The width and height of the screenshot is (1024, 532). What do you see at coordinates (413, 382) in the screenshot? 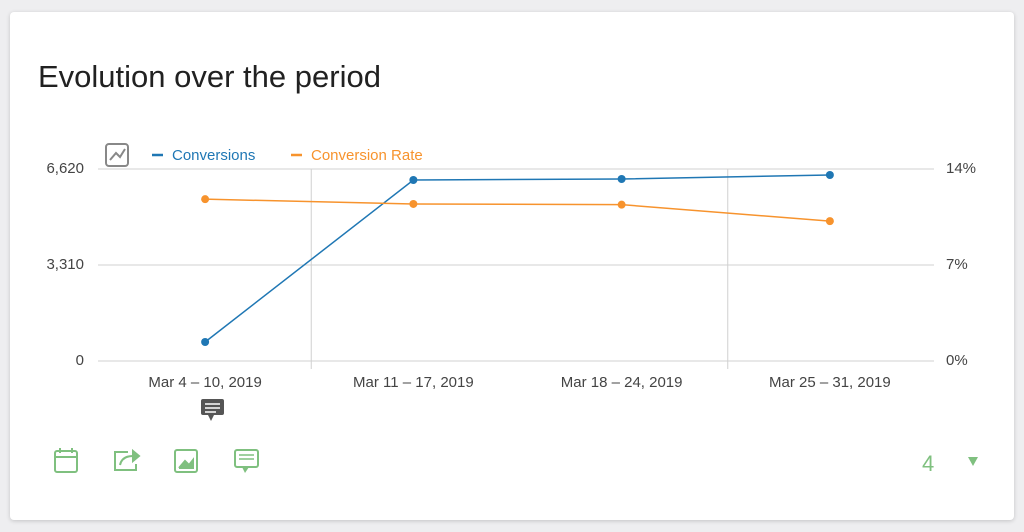
I see `x-tick-label: Mar 11 – 17, 2019` at bounding box center [413, 382].